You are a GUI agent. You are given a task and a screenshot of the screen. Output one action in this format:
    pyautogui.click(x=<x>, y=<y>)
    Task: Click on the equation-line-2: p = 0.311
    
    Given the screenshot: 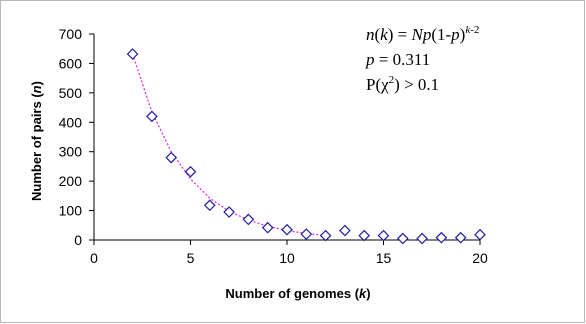 What is the action you would take?
    pyautogui.click(x=397, y=59)
    